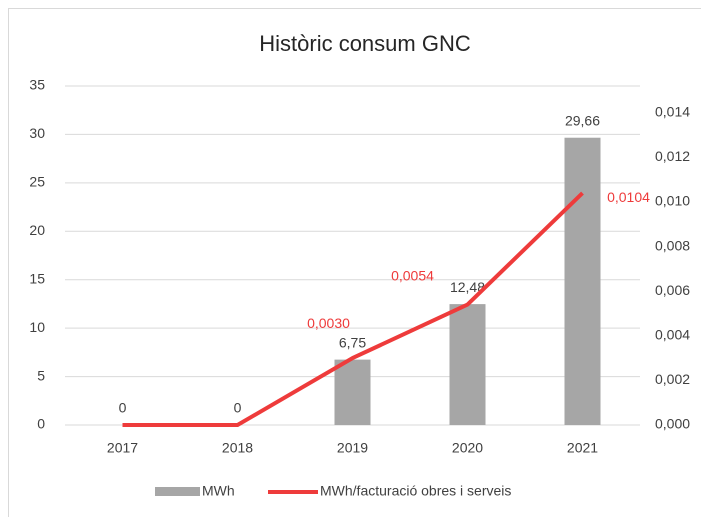 The image size is (701, 517). I want to click on y-tick-label: 20, so click(37, 230).